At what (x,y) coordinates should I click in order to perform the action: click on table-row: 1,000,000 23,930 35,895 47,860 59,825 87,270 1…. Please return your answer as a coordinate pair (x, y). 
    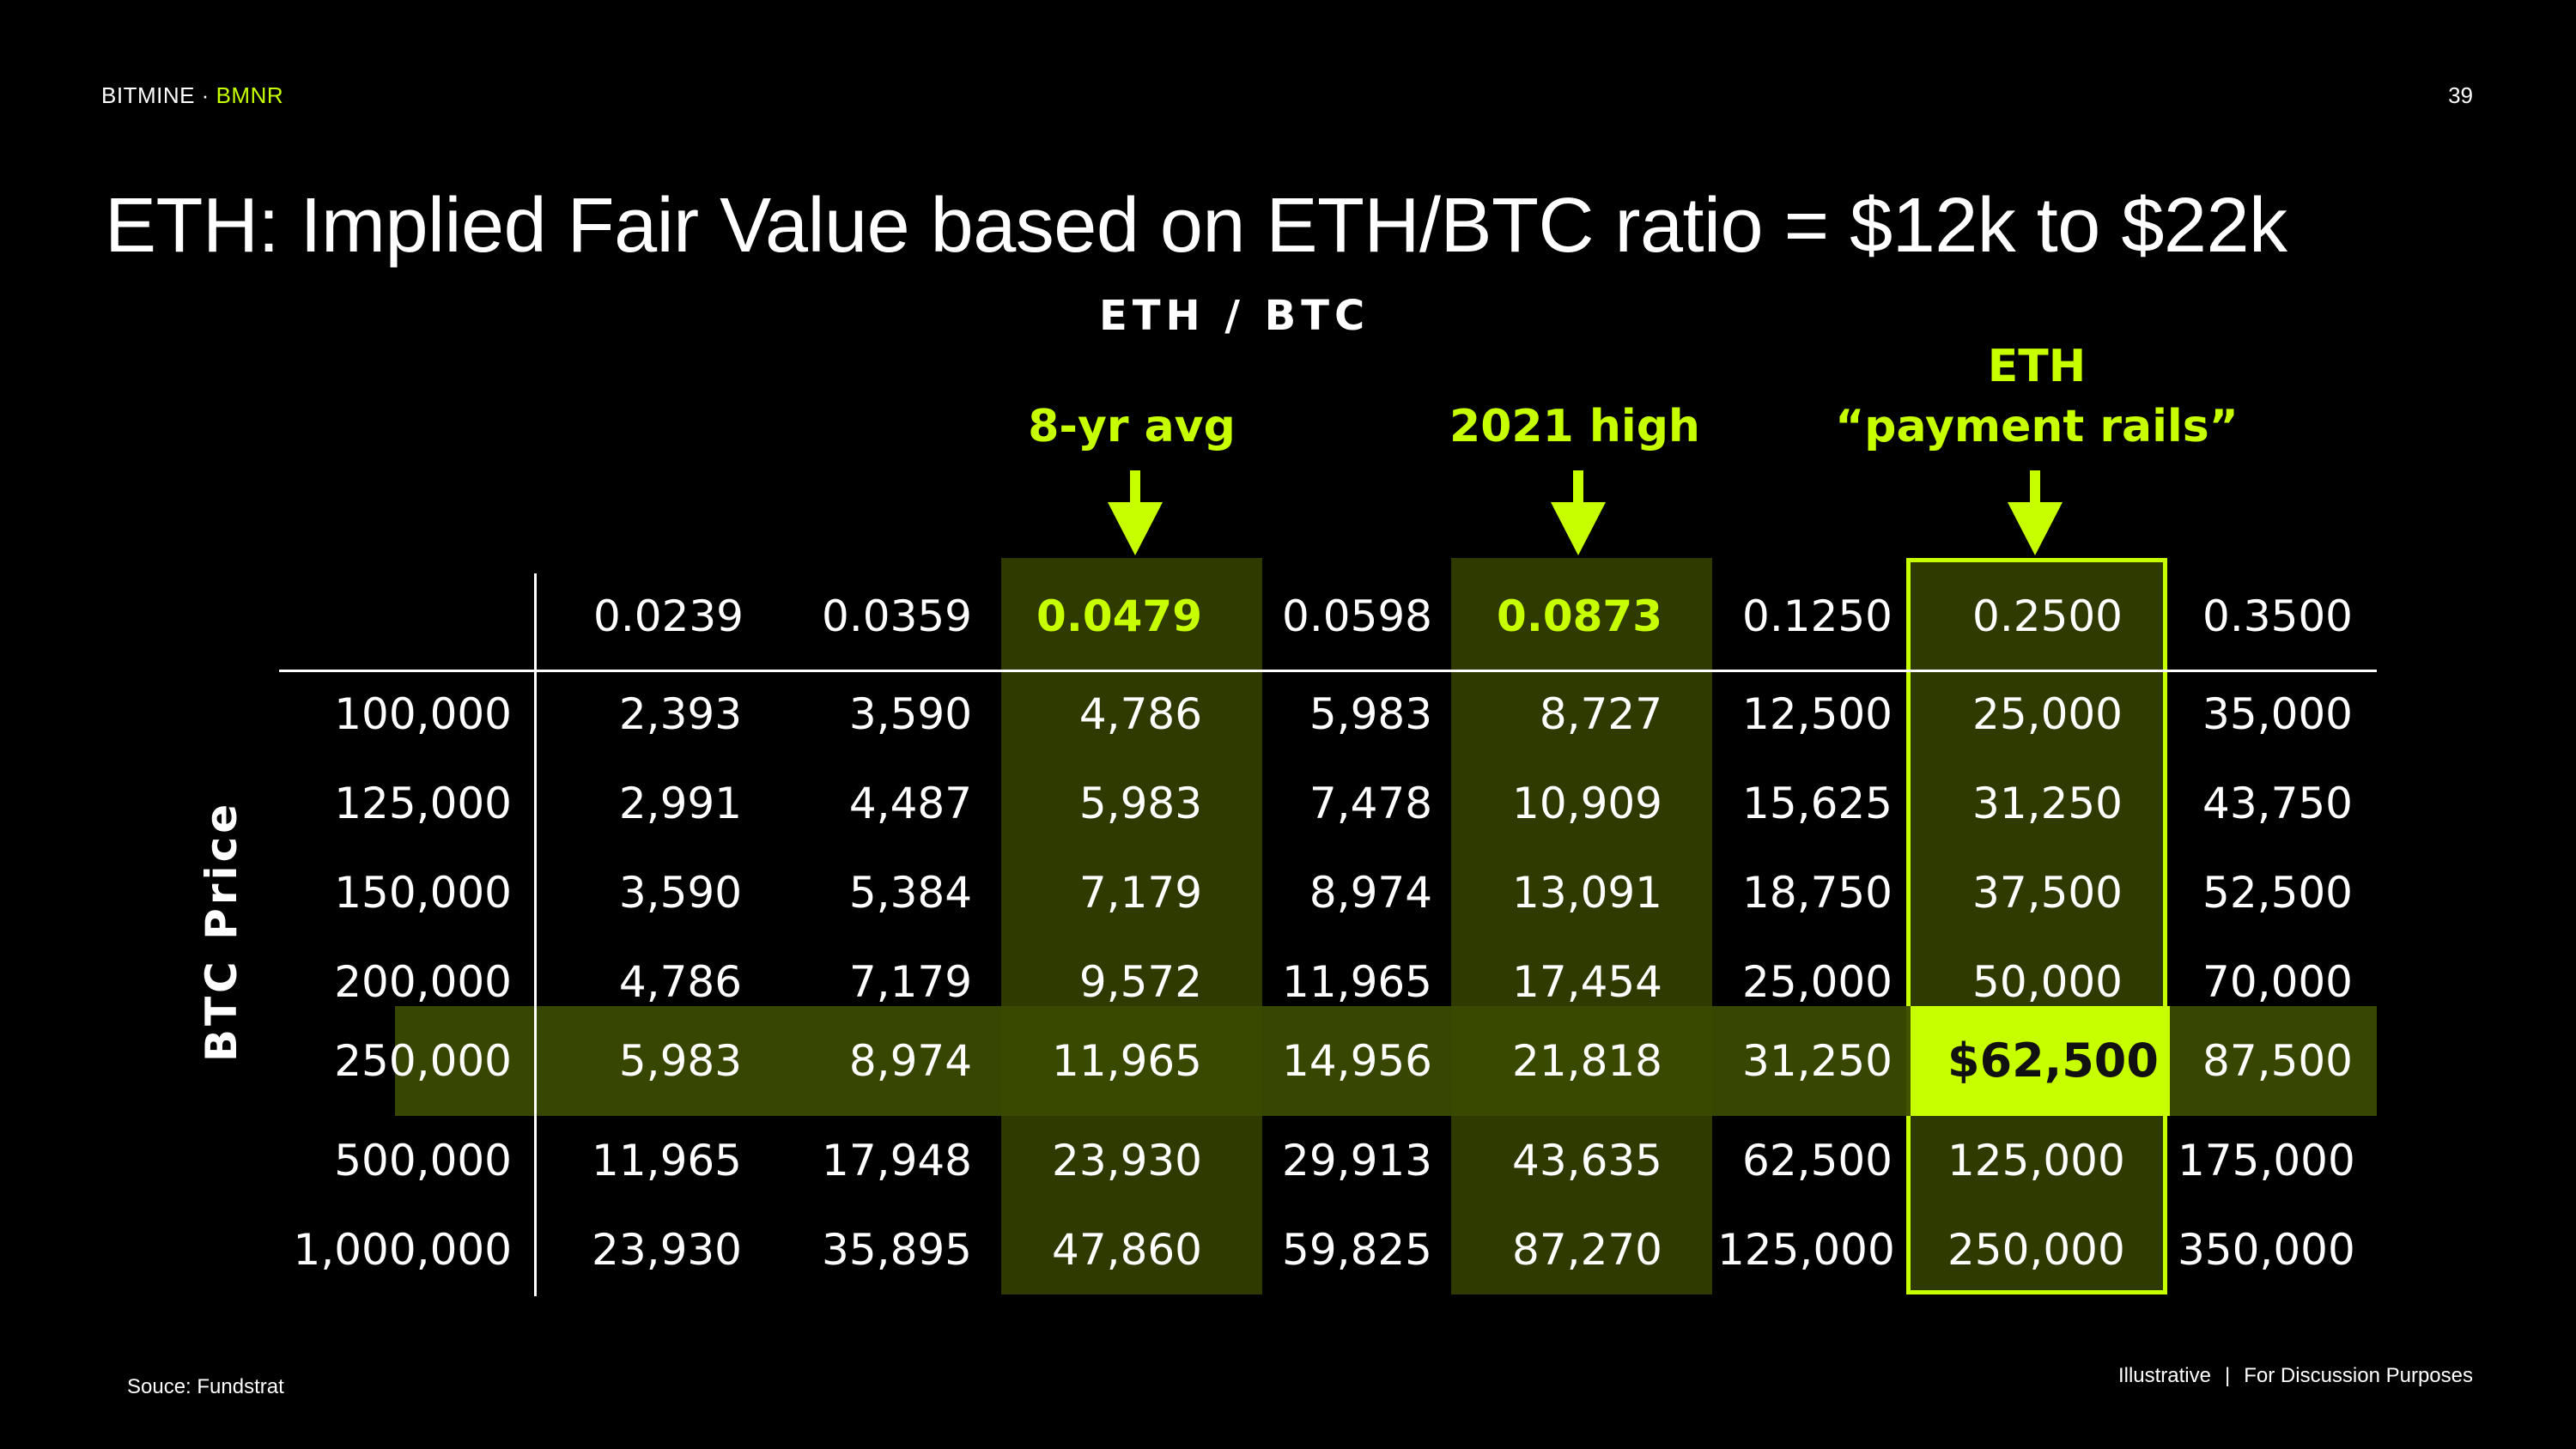
    Looking at the image, I should click on (1288, 1249).